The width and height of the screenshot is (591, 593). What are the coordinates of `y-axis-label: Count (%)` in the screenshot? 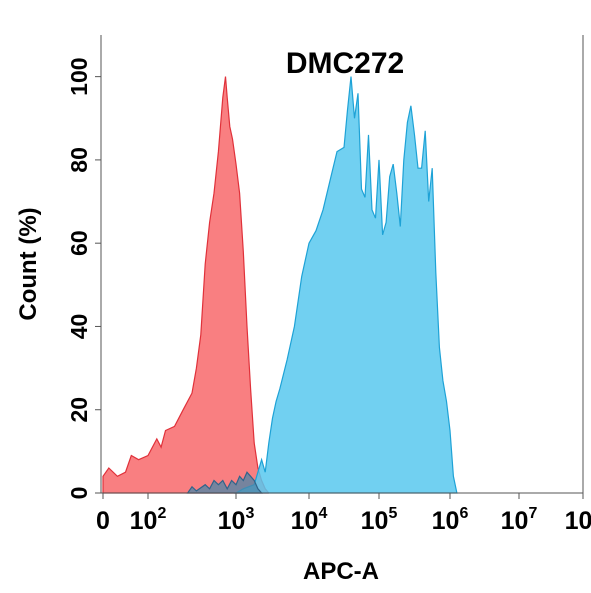 It's located at (28, 263).